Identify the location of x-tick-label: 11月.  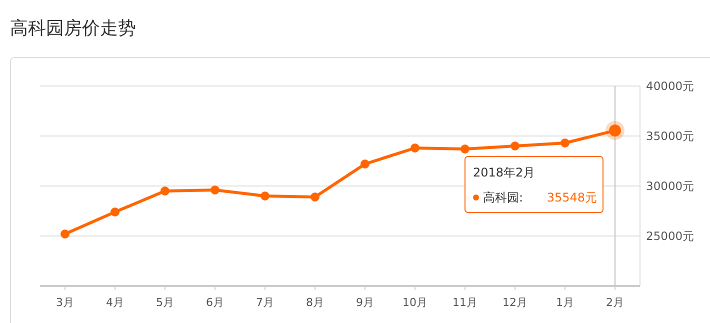
(465, 302).